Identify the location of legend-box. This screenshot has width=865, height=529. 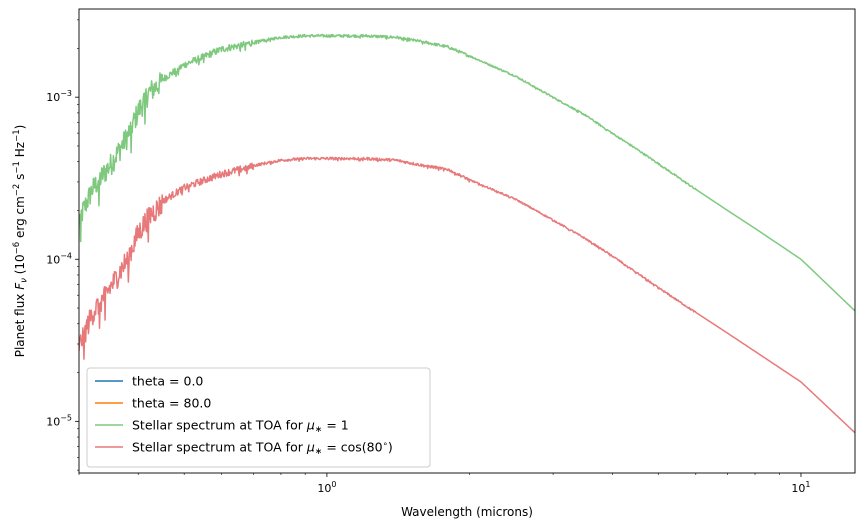
(258, 417).